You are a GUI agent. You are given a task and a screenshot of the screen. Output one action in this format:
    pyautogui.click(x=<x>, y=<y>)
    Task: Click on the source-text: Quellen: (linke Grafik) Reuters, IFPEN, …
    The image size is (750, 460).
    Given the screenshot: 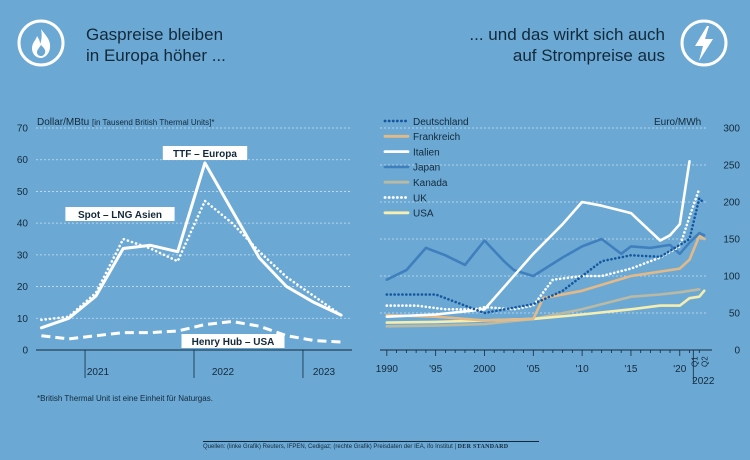 What is the action you would take?
    pyautogui.click(x=328, y=447)
    